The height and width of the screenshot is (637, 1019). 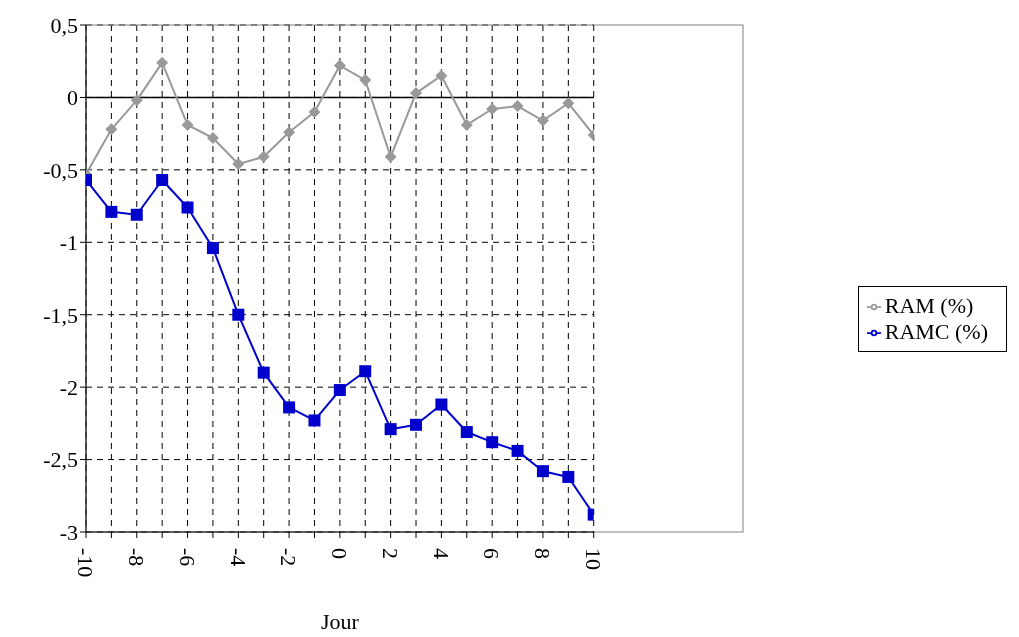 I want to click on y-tick-label: -1,5, so click(x=60, y=315).